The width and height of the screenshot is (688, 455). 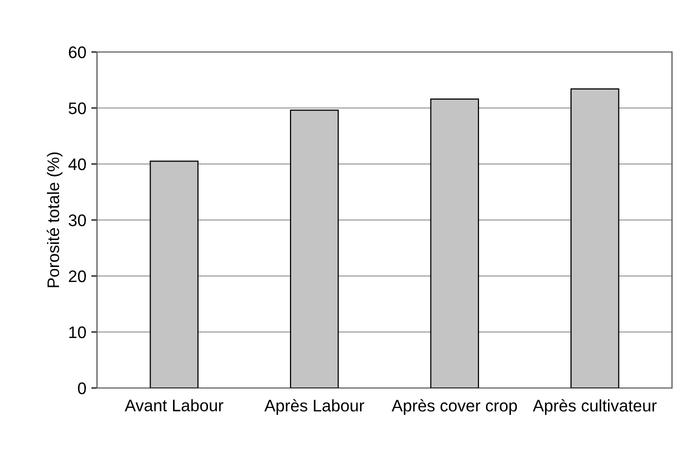 I want to click on y-tick-label: 20, so click(x=77, y=276).